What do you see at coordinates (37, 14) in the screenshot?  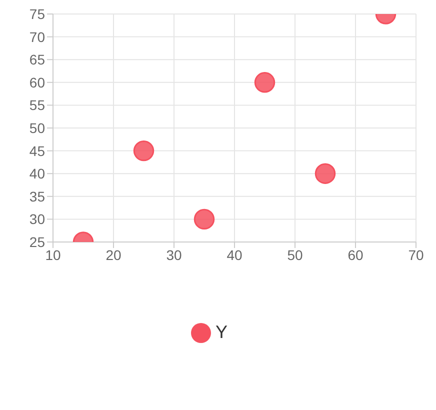 I see `y-tick-label: 75` at bounding box center [37, 14].